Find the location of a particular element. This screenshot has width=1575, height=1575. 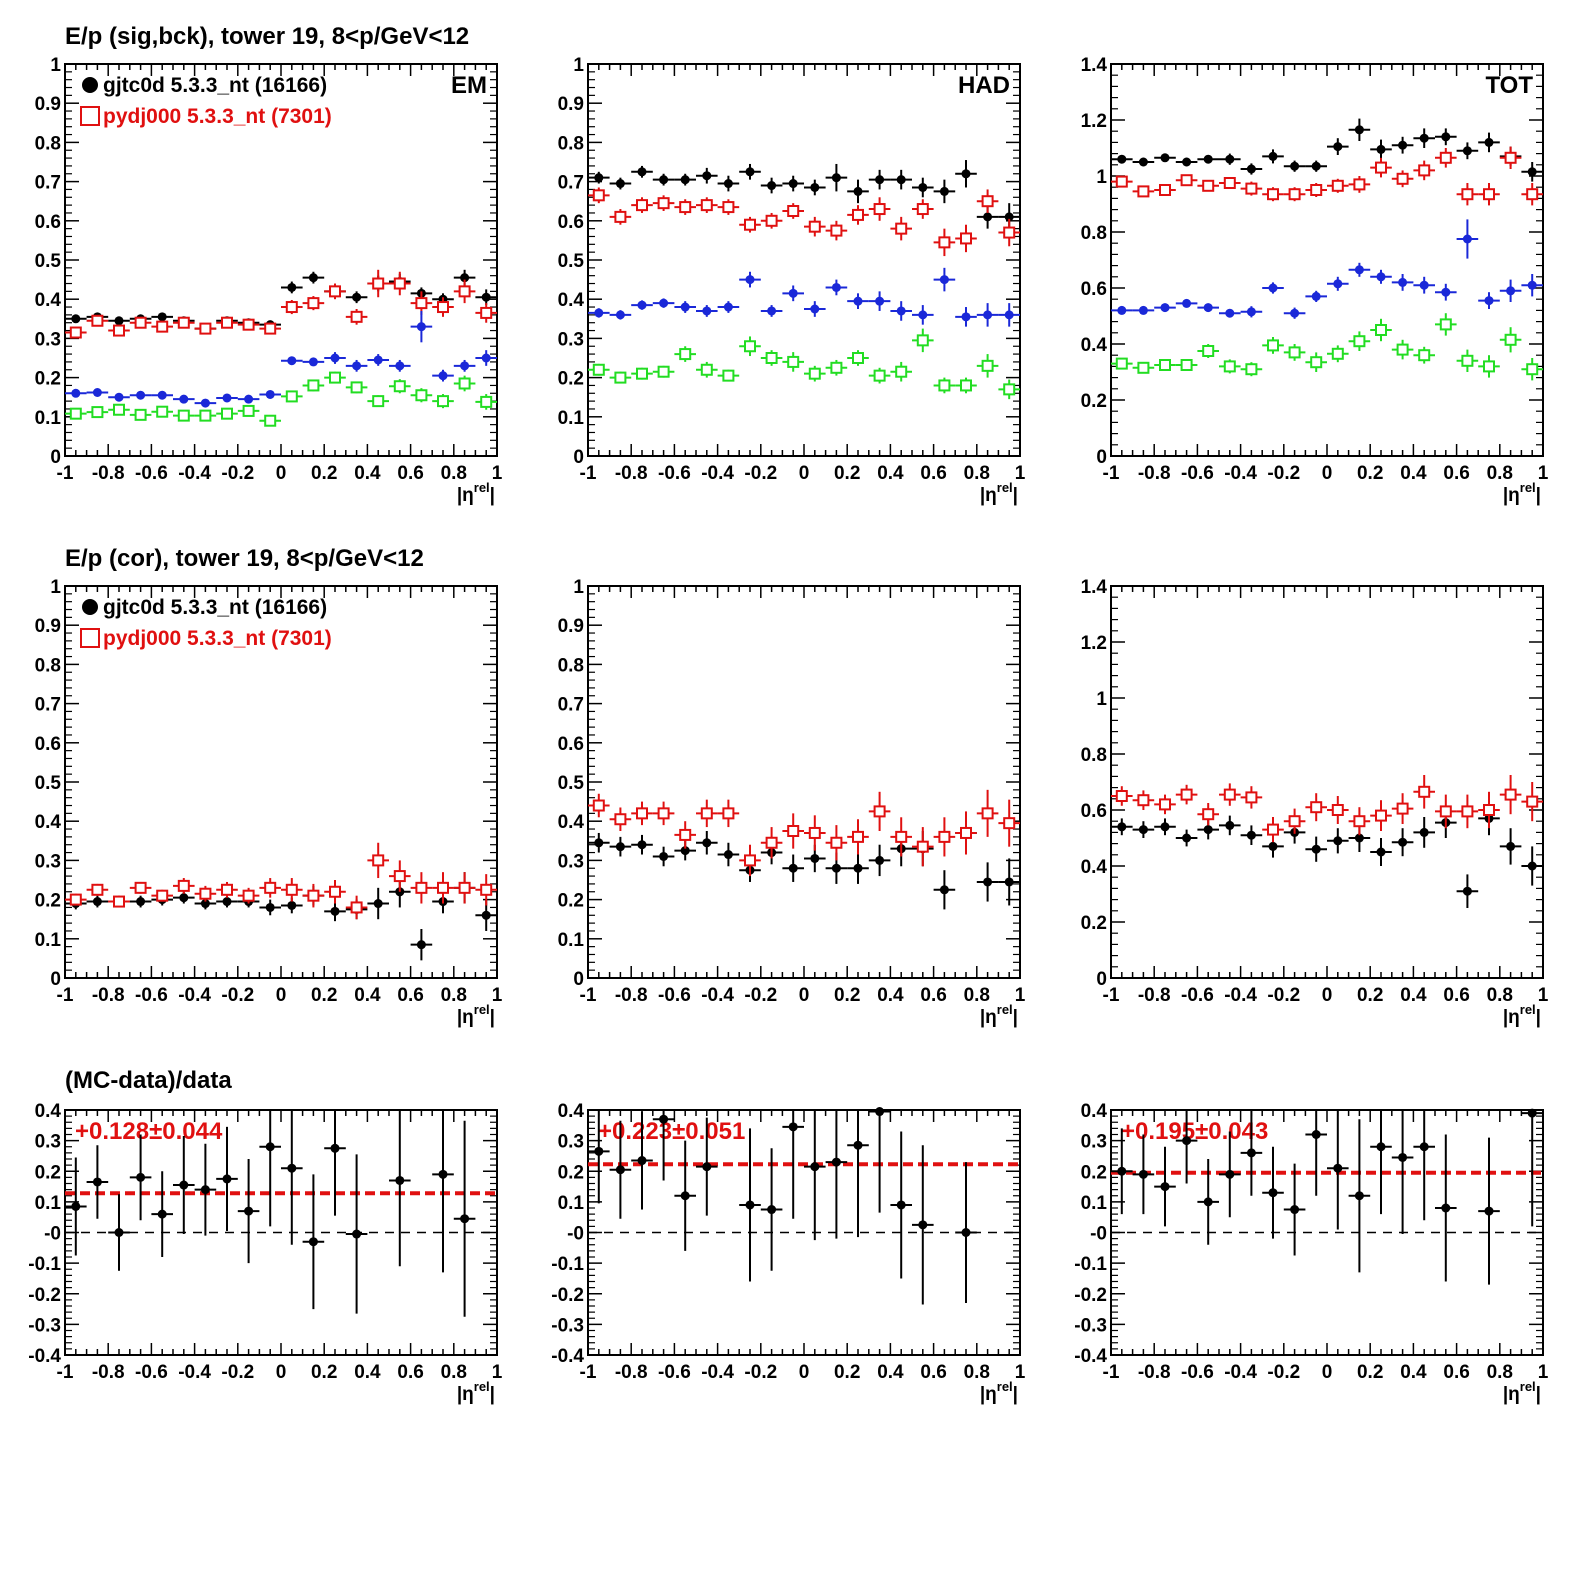

x-tick-label: -0.4 is located at coordinates (1240, 995).